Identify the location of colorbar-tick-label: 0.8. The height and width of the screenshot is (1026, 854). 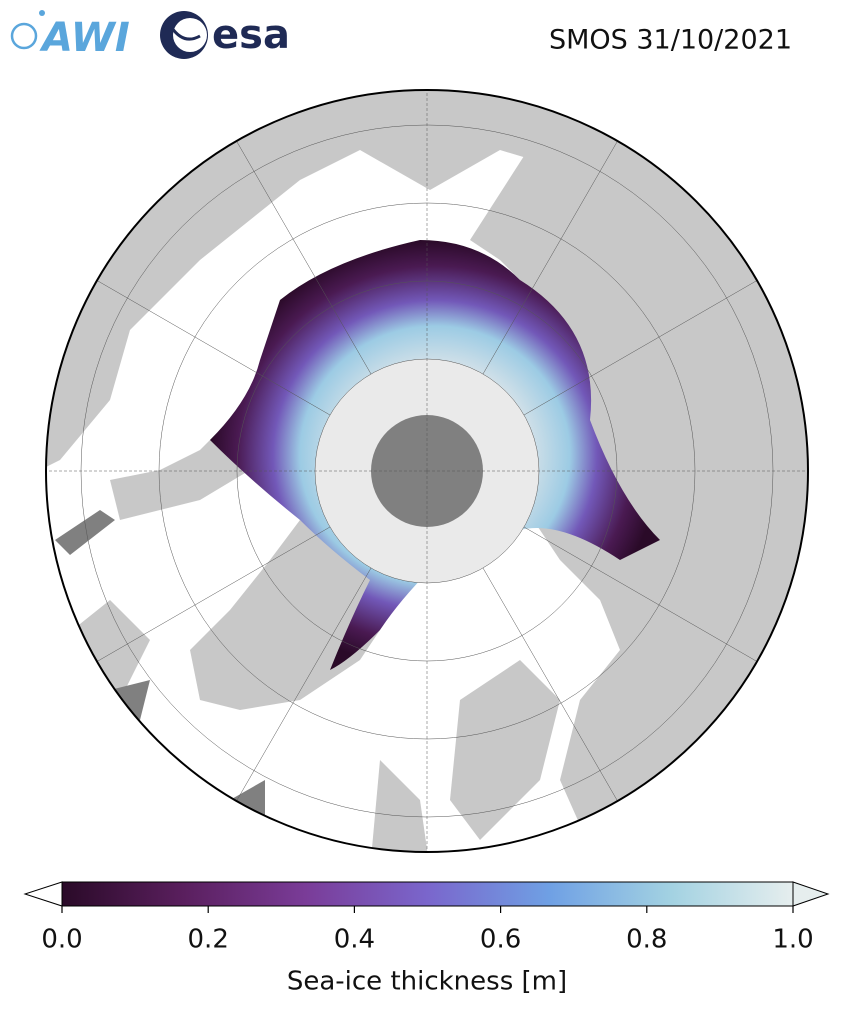
(646, 940).